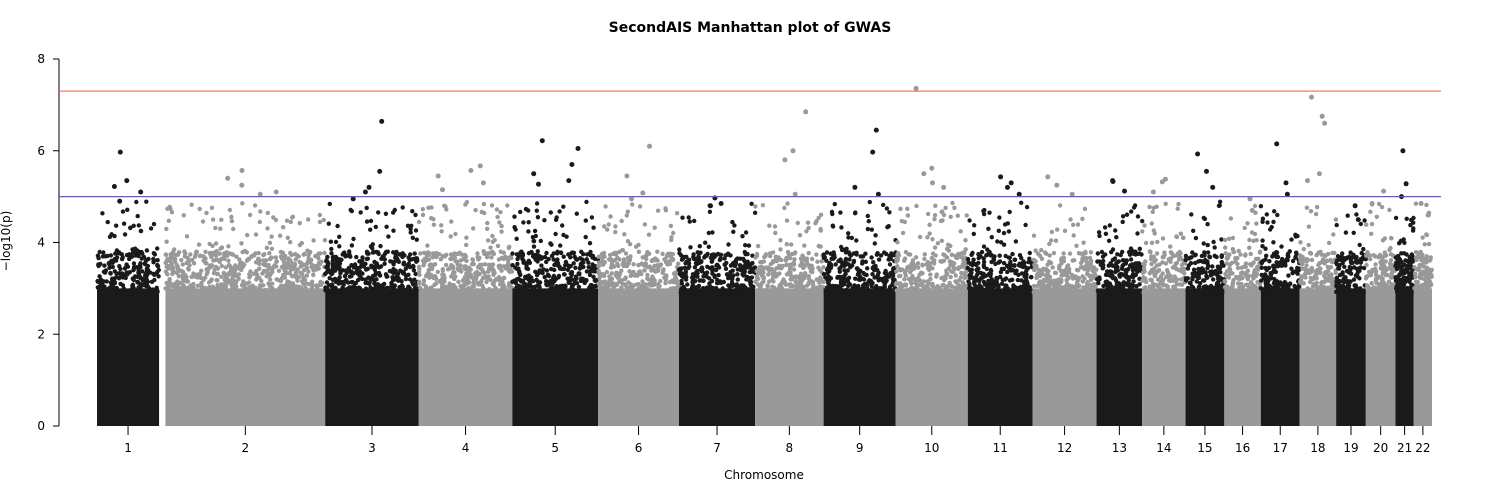 Image resolution: width=1500 pixels, height=500 pixels. I want to click on chromosome-19-points, so click(1351, 314).